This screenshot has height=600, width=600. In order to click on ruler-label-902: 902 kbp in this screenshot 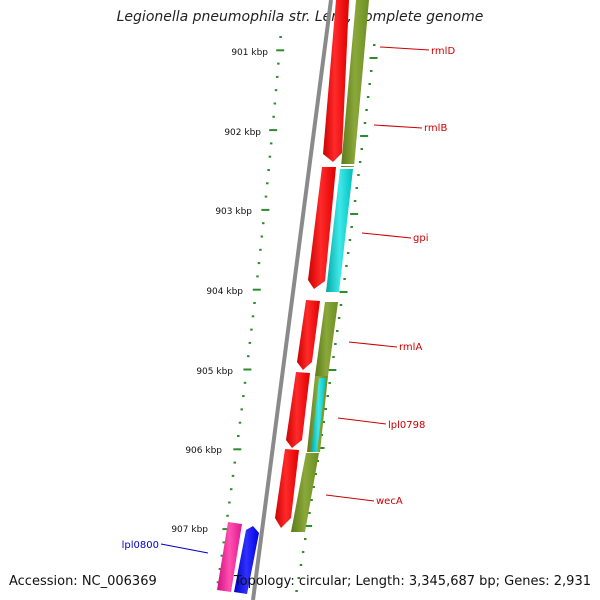, I will do `click(242, 133)`.